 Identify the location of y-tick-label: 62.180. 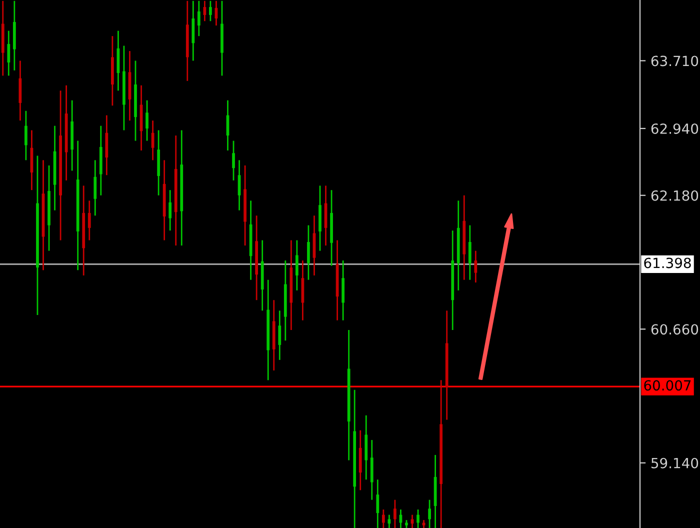
(674, 195).